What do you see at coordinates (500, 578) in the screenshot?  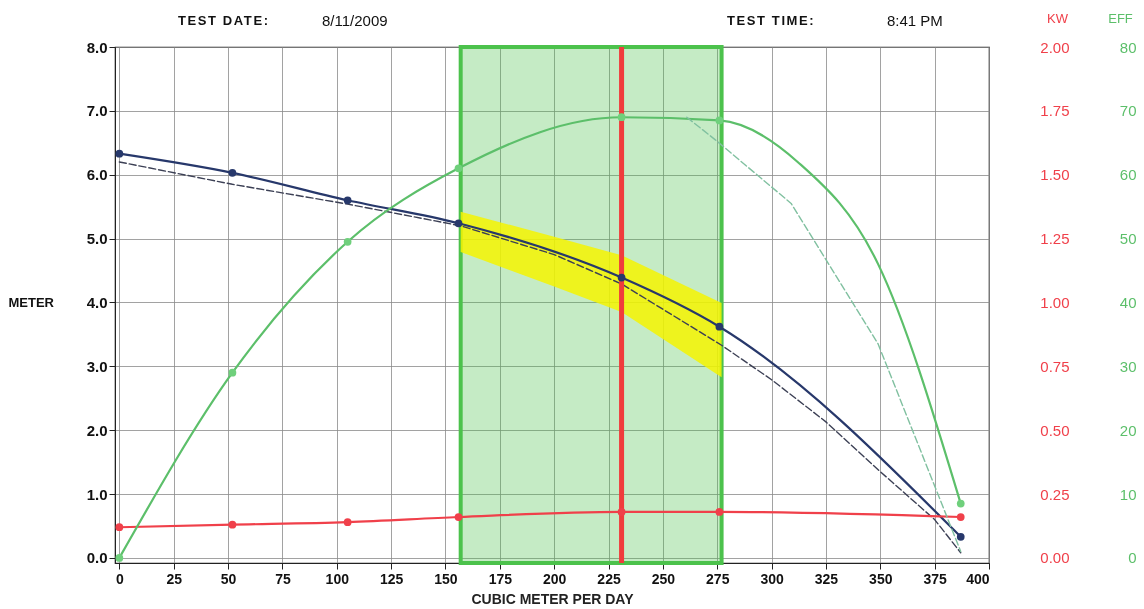 I see `x-tick-label: 175` at bounding box center [500, 578].